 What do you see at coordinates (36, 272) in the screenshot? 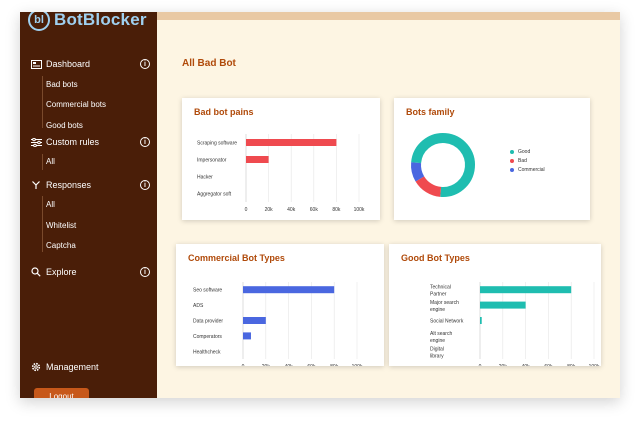
I see `search-icon` at bounding box center [36, 272].